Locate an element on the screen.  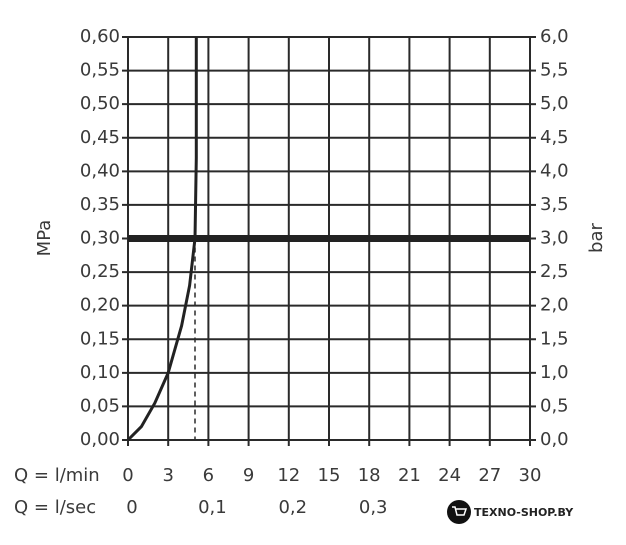
x2-tick-label: 0,2 is located at coordinates (292, 507).